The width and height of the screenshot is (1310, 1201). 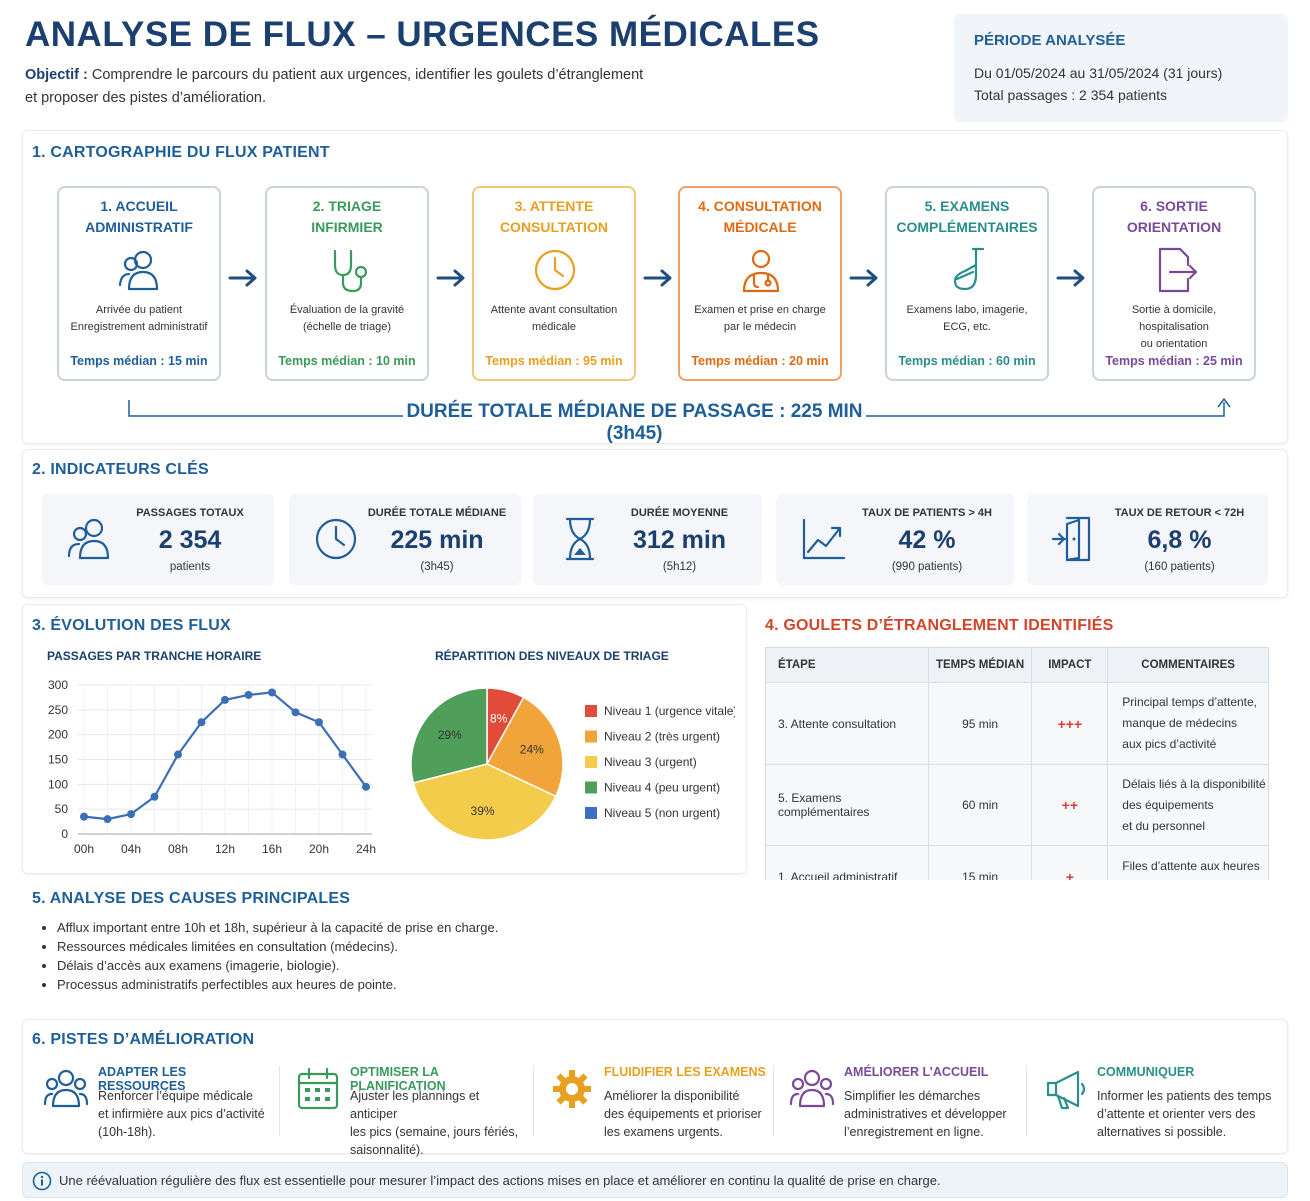 I want to click on bottleneck-median: 95 min, so click(x=980, y=723).